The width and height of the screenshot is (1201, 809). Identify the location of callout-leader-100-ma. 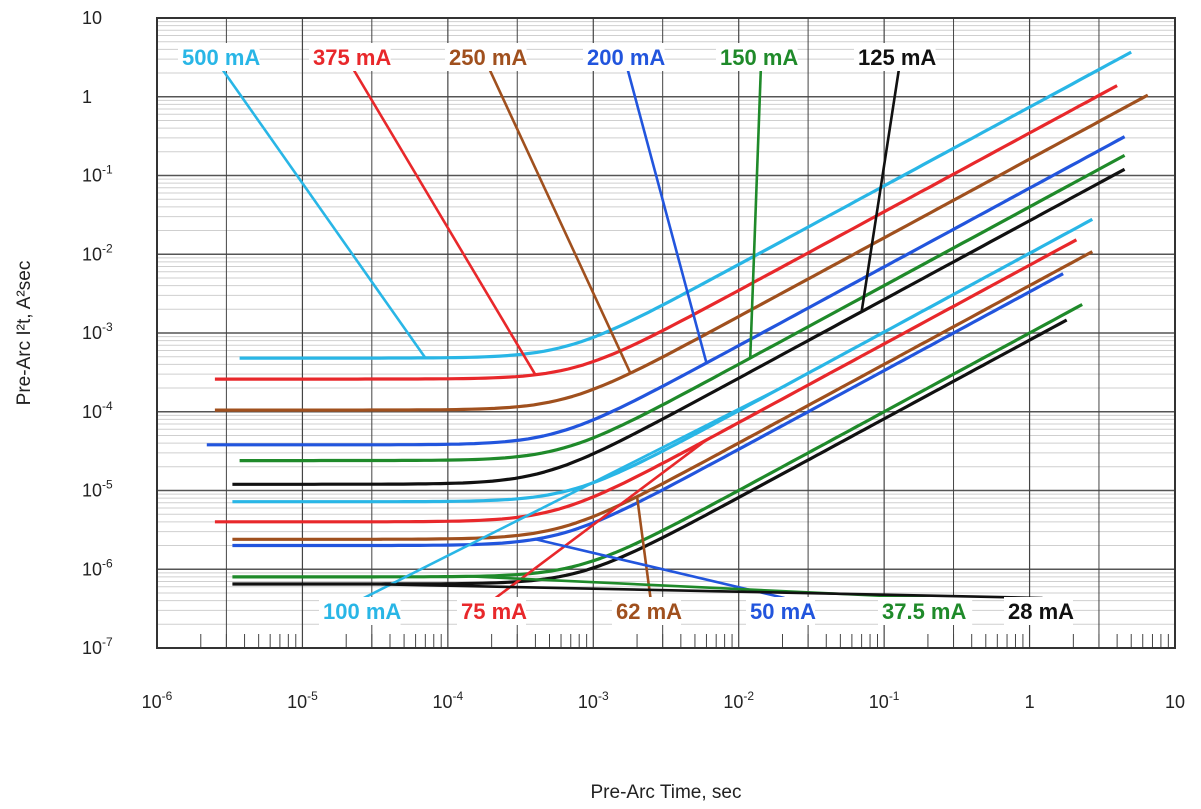
(573, 492).